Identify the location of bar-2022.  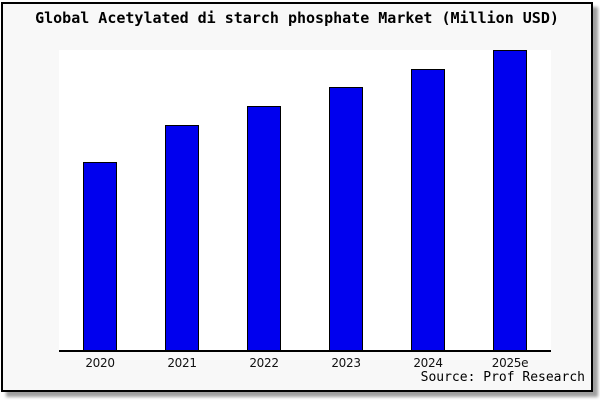
(264, 228).